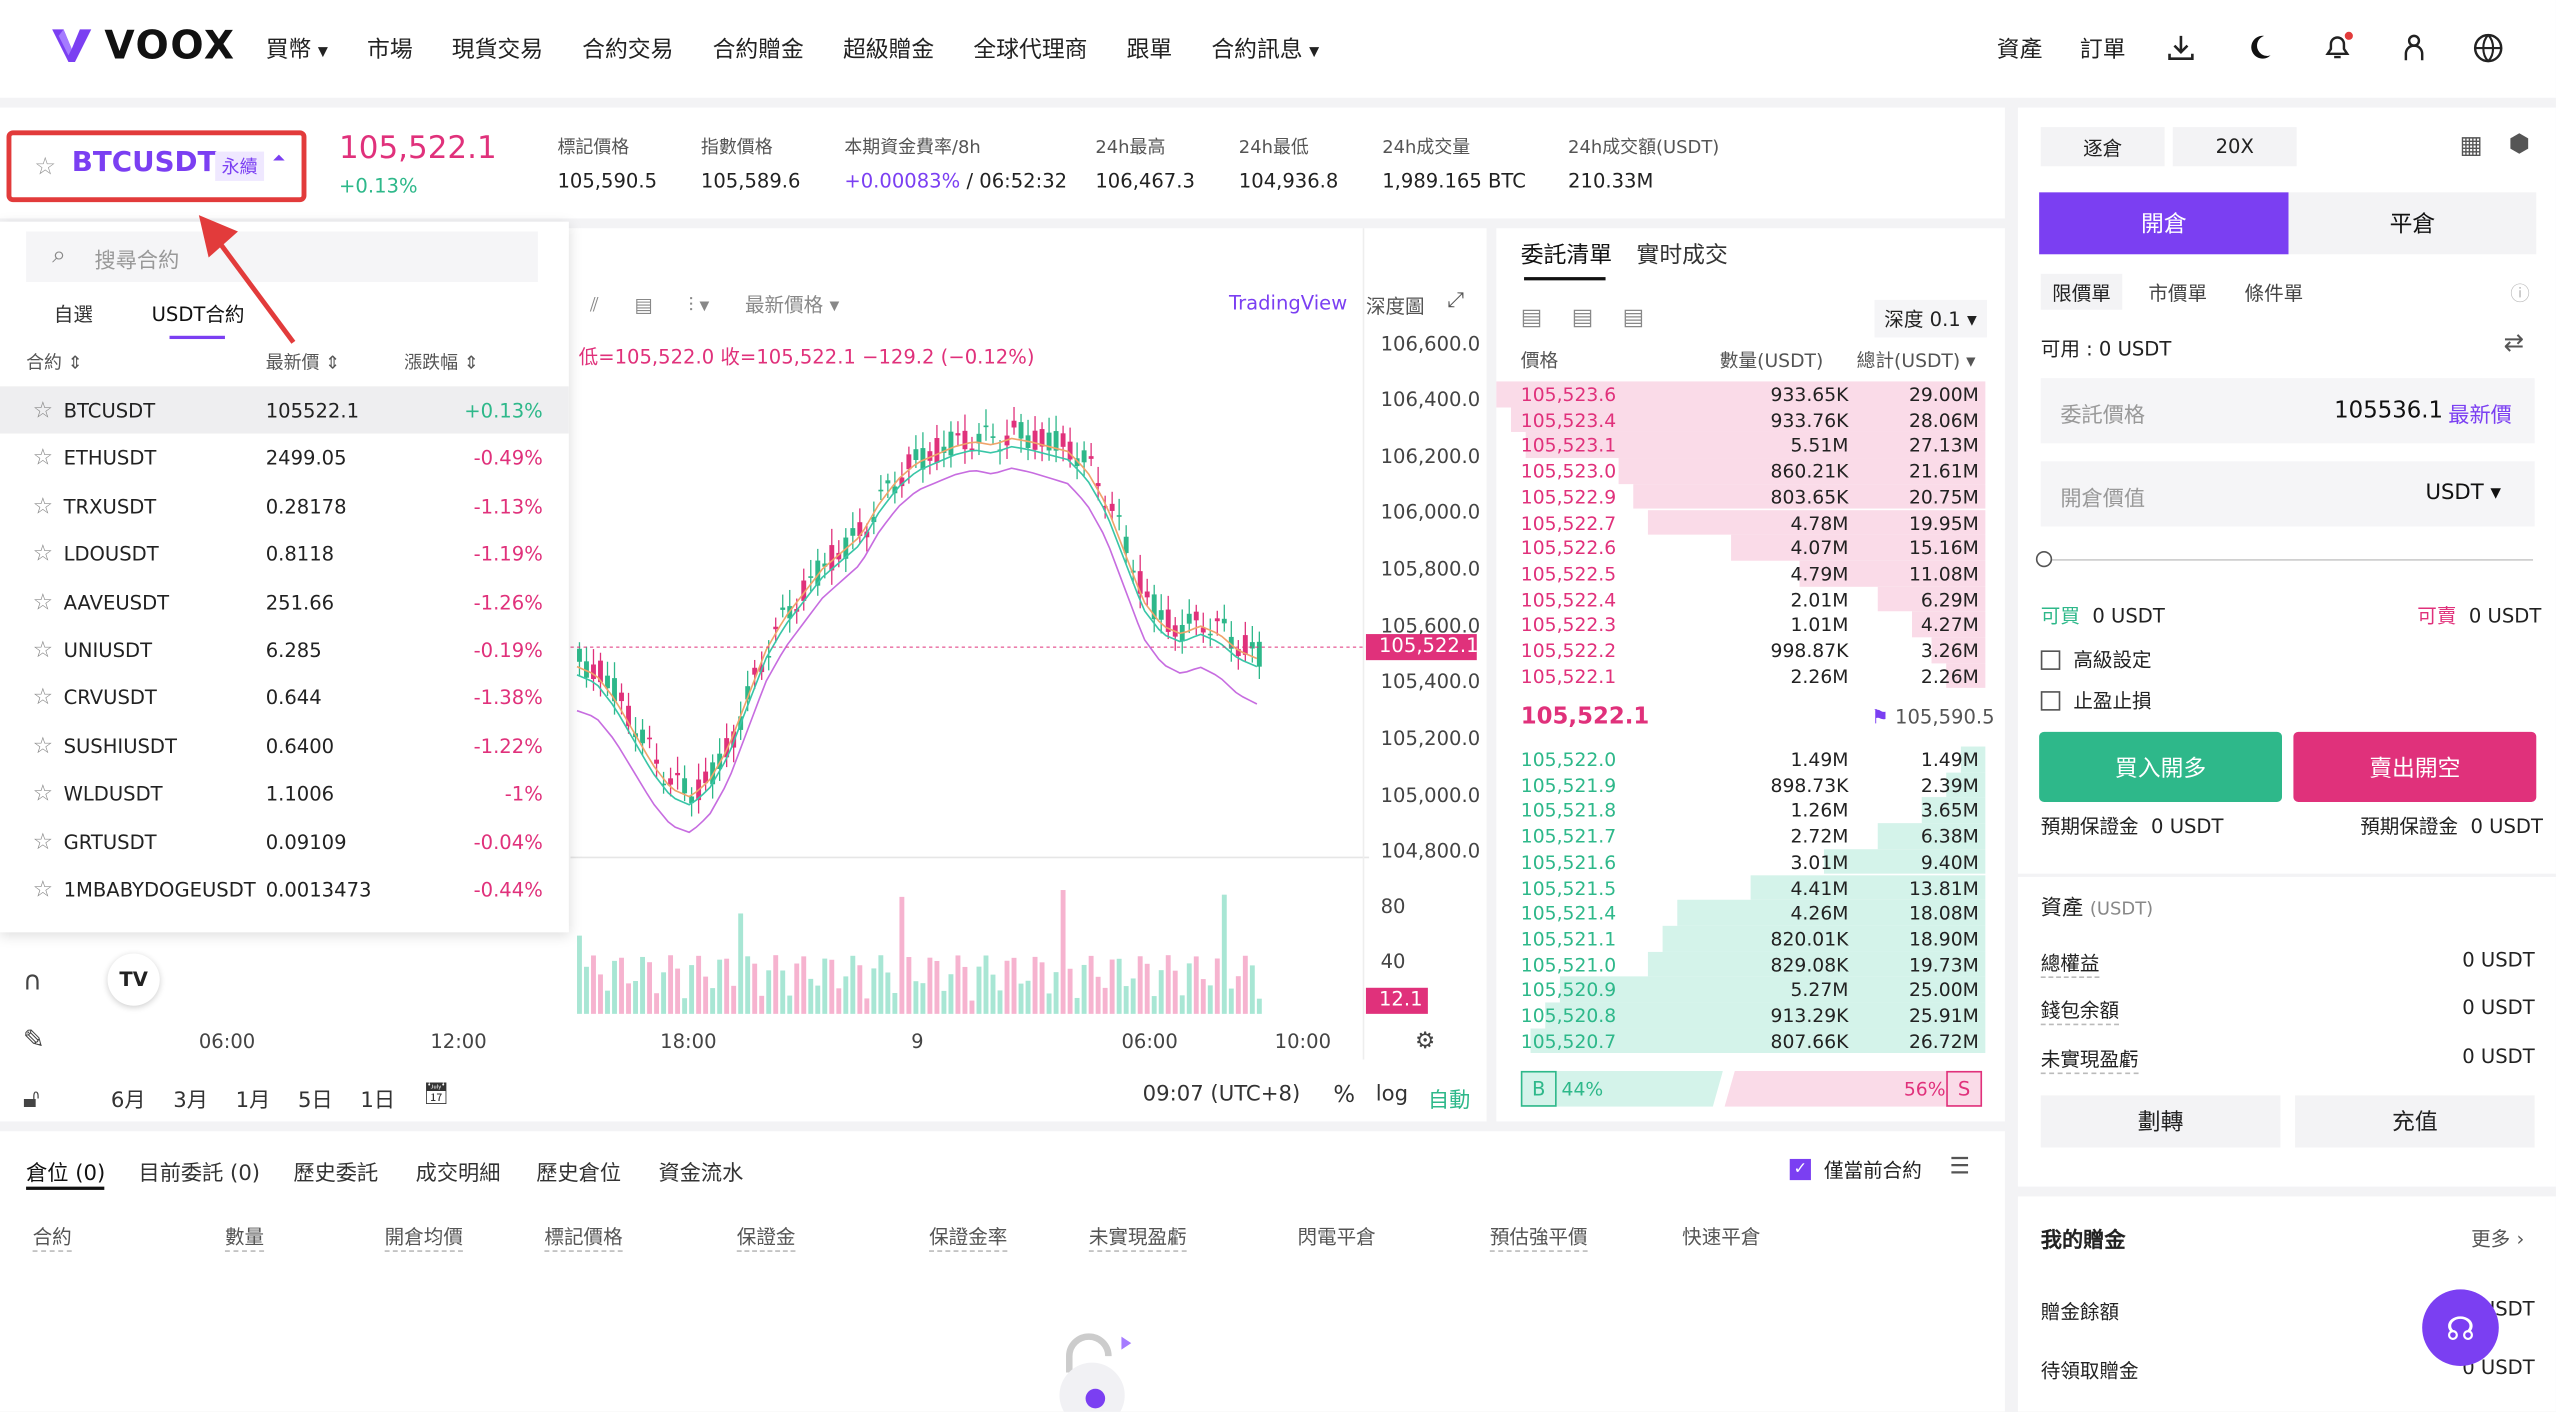 The width and height of the screenshot is (2556, 1412). Describe the element at coordinates (1741, 573) in the screenshot. I see `orderbook-row: 105,522.5 4.79M 11.08M` at that location.